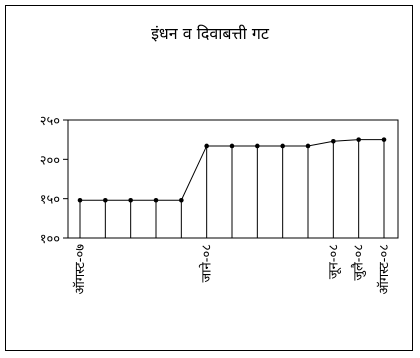 The image size is (420, 358). I want to click on x-tick-label: जून-०८, so click(333, 261).